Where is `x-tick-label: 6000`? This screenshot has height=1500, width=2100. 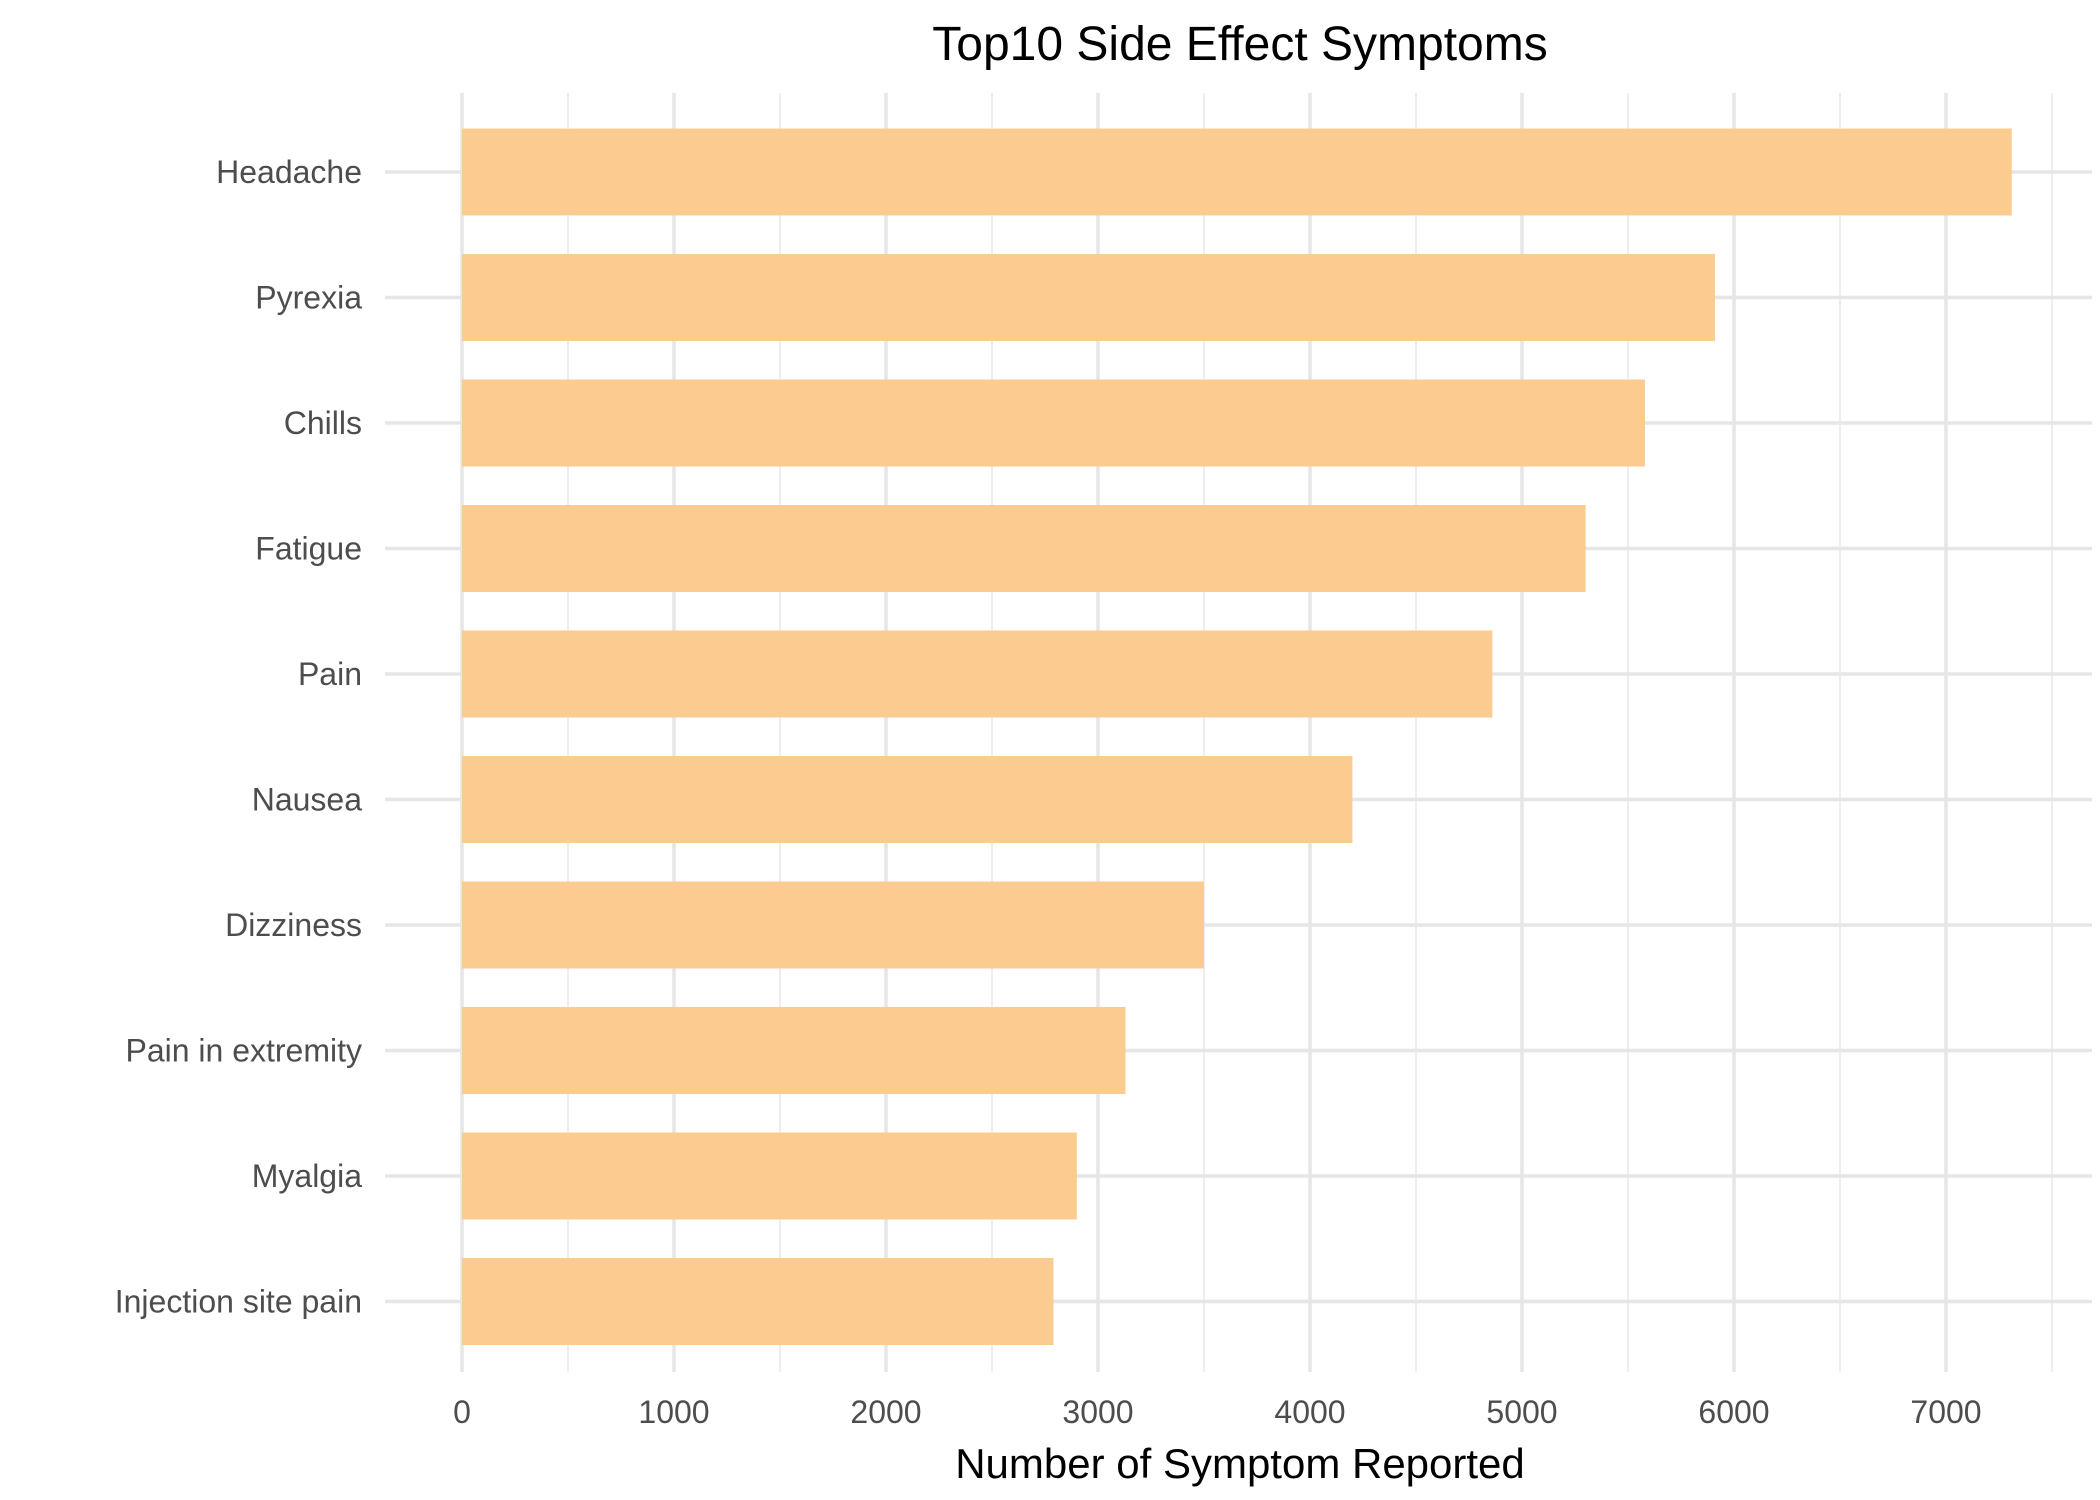
x-tick-label: 6000 is located at coordinates (1733, 1412).